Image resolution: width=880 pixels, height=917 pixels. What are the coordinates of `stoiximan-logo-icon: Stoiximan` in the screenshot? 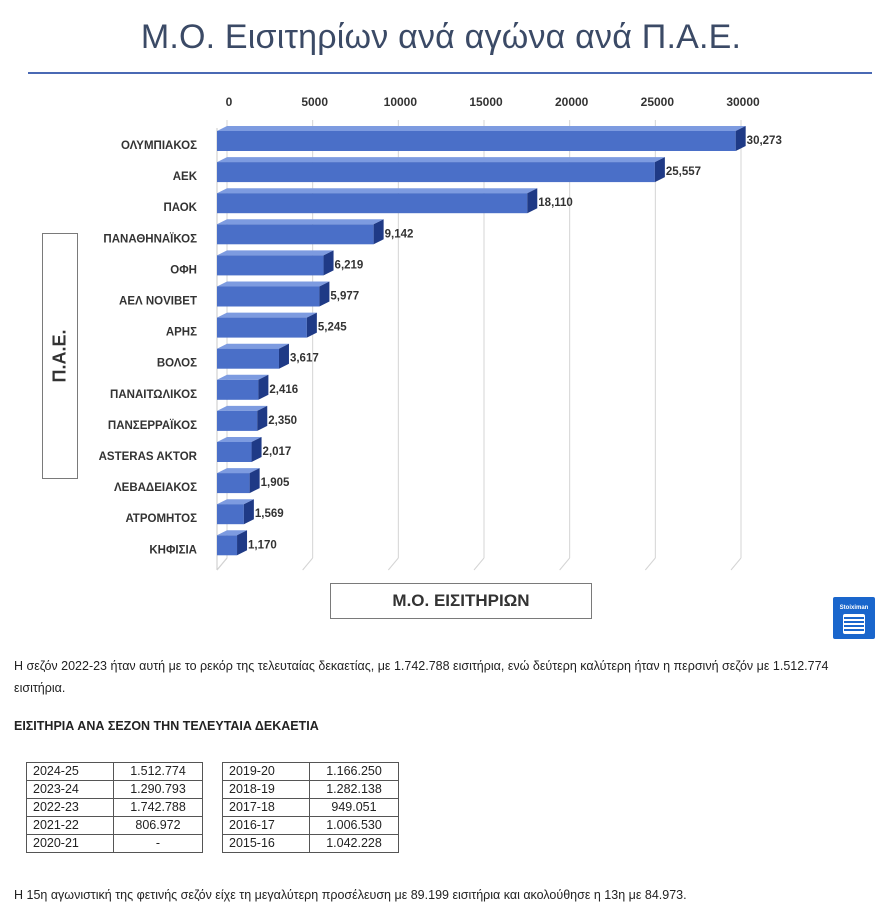 It's located at (854, 618).